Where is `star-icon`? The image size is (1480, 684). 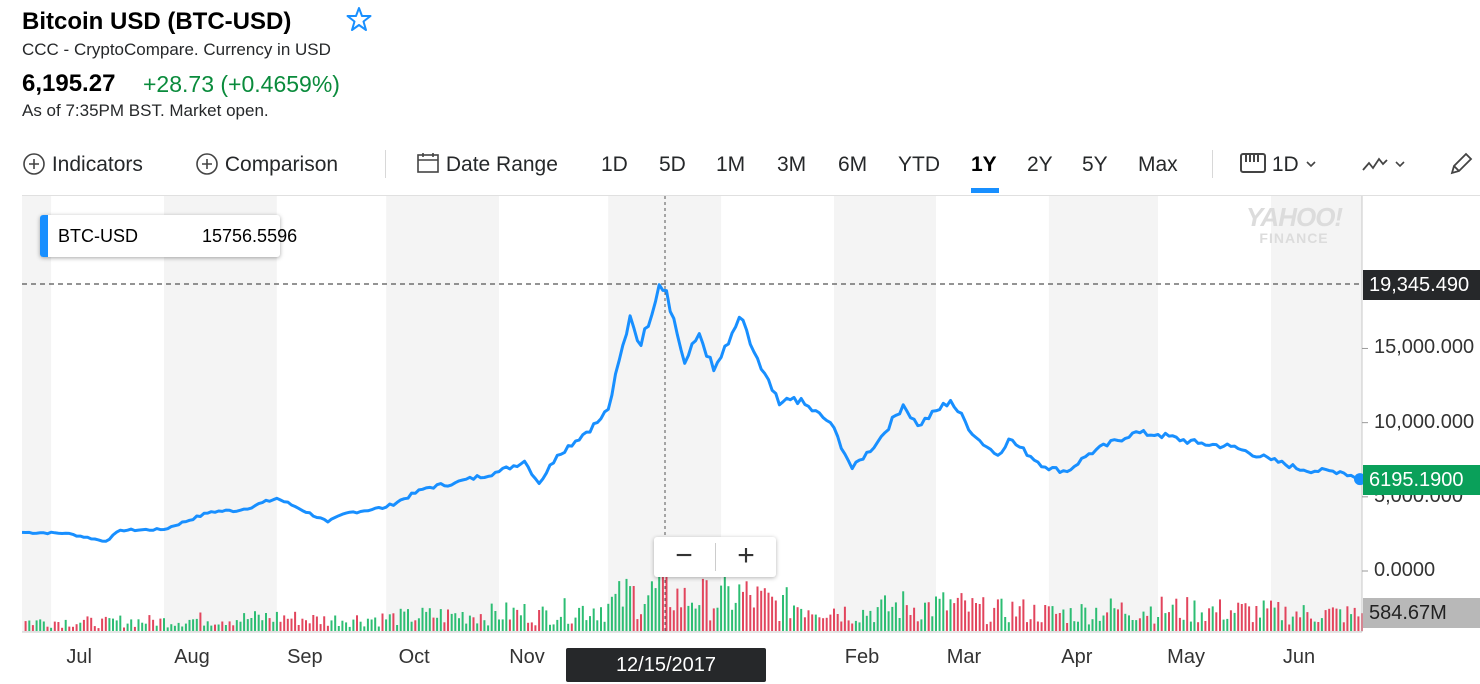 star-icon is located at coordinates (359, 19).